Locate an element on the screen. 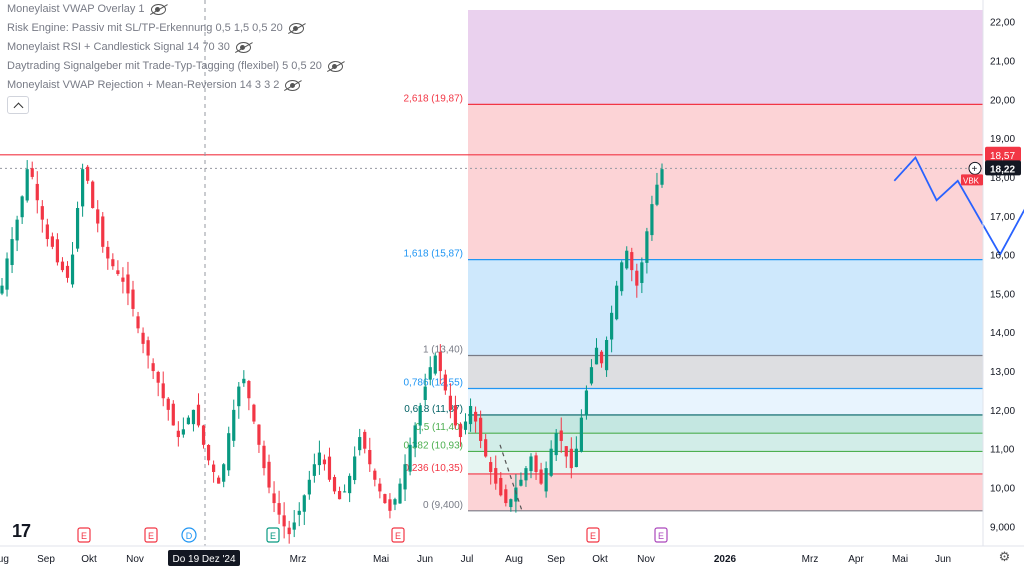  projection-path is located at coordinates (958, 170).